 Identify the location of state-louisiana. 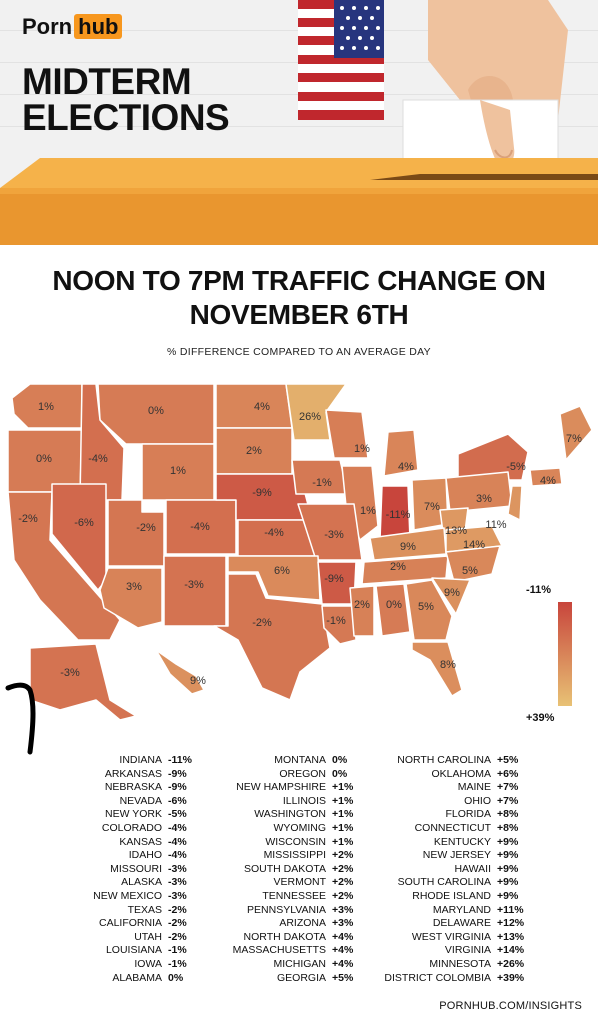
(339, 625).